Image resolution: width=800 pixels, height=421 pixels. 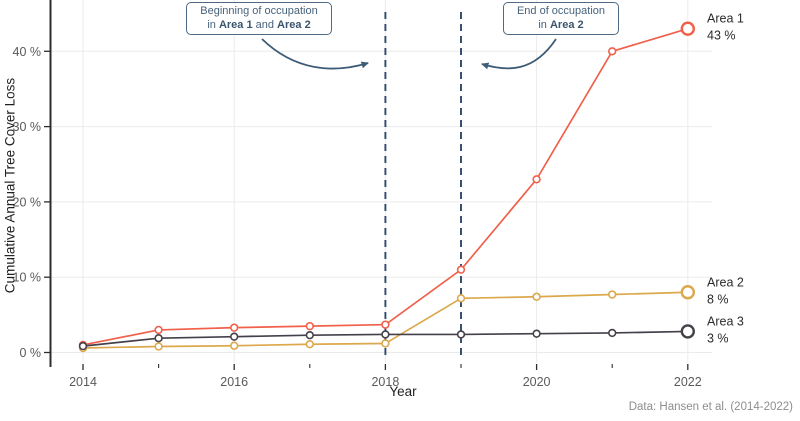 I want to click on annotation-arrow-to-2018-line, so click(x=315, y=54).